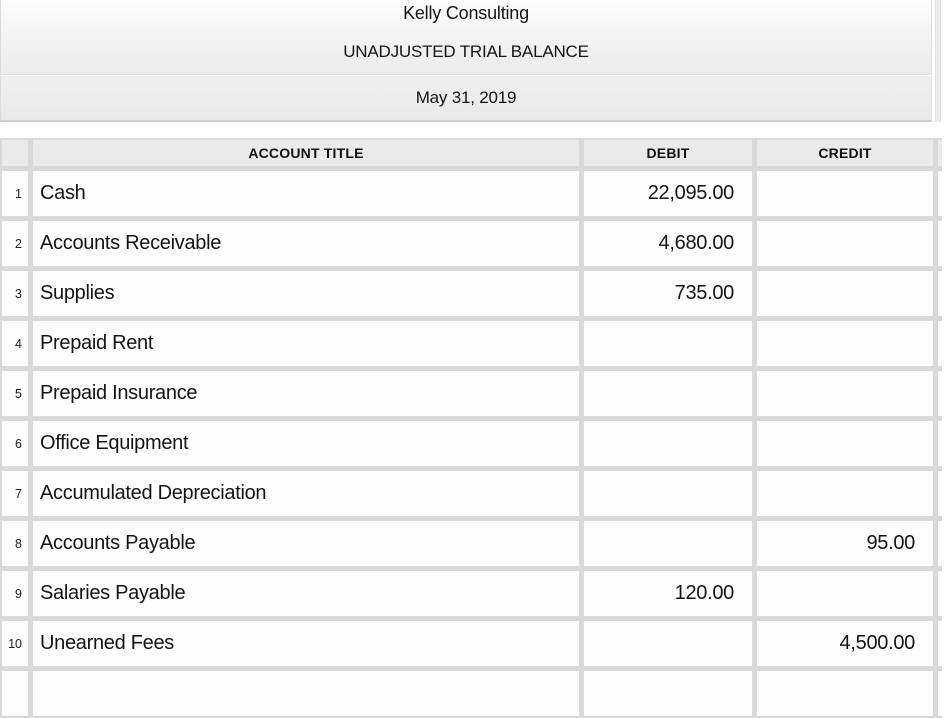 This screenshot has width=946, height=718. I want to click on credit-cell: 4,500.00, so click(845, 643).